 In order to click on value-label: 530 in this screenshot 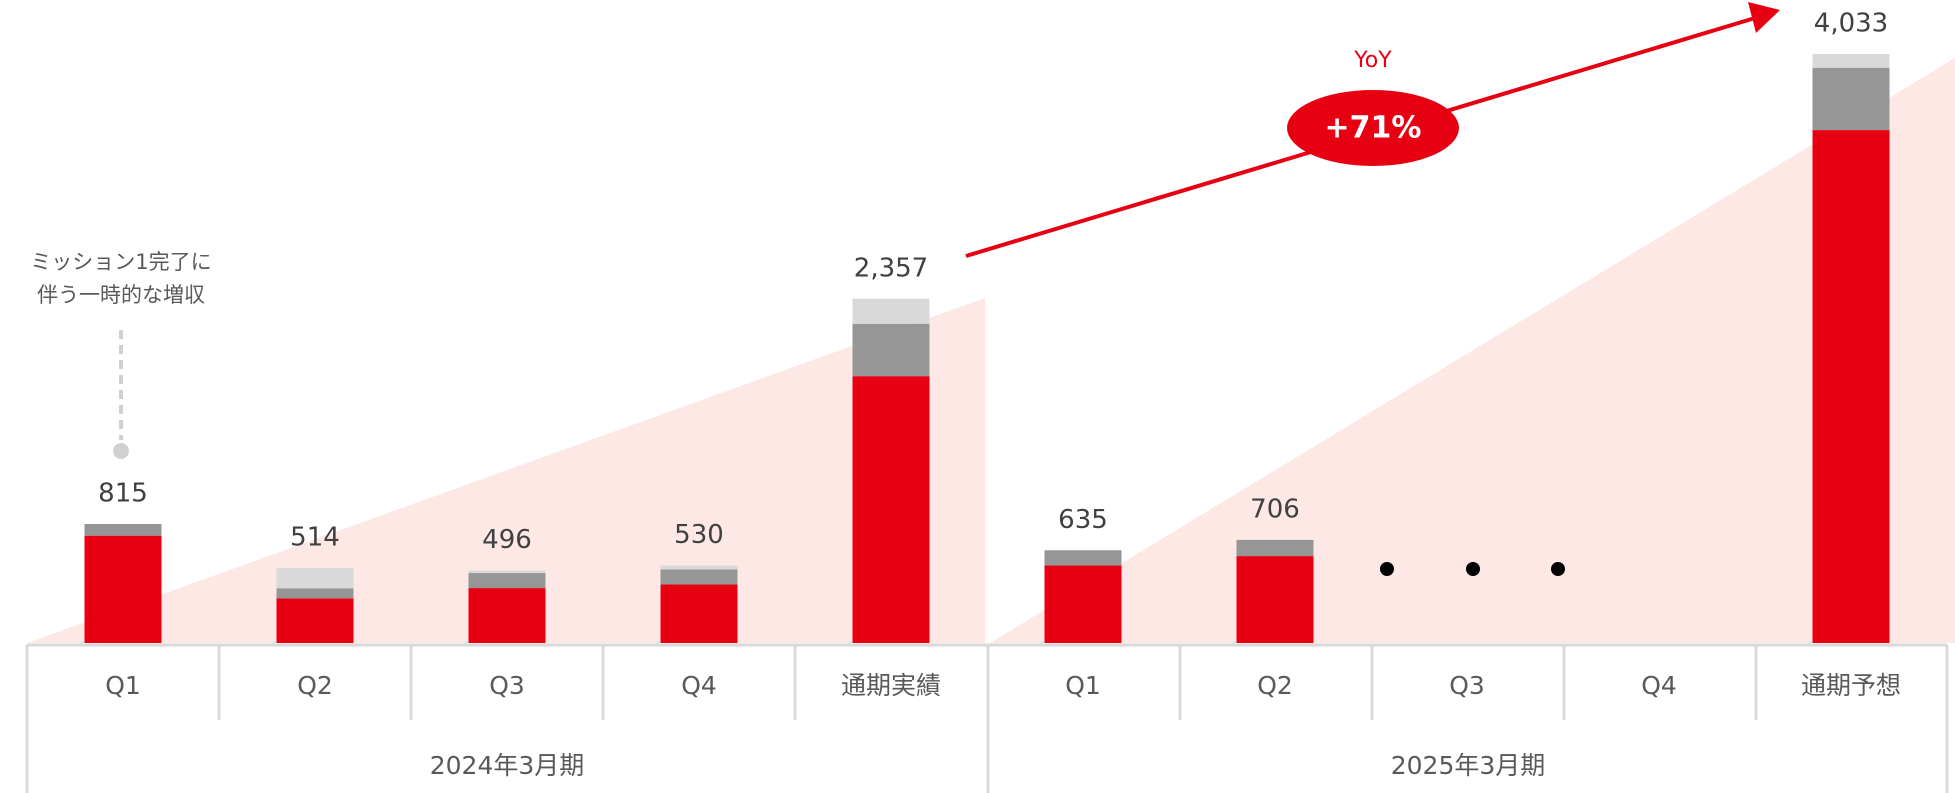, I will do `click(699, 535)`.